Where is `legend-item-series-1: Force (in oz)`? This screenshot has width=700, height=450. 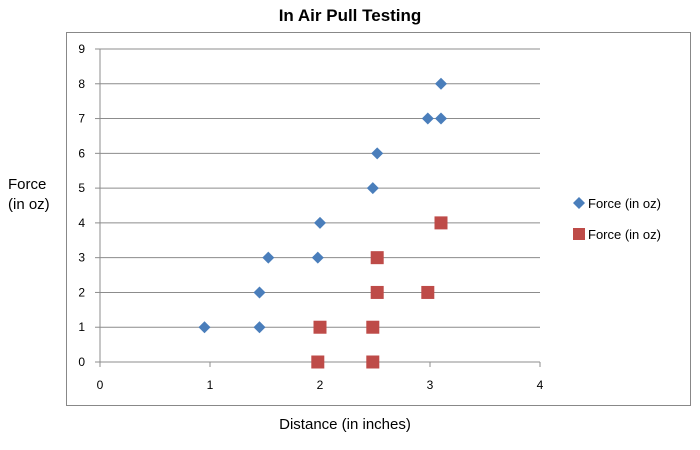 legend-item-series-1: Force (in oz) is located at coordinates (616, 203).